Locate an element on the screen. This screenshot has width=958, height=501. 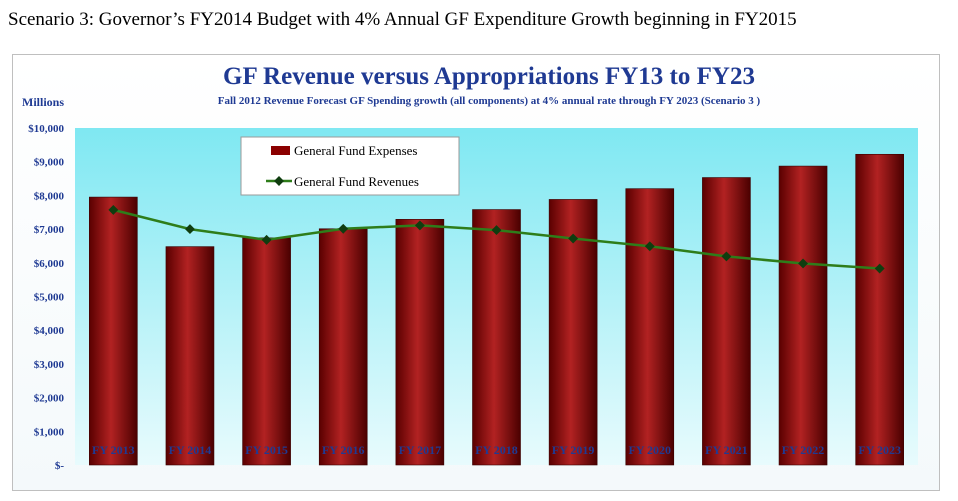
legend-marker-revenues is located at coordinates (279, 181).